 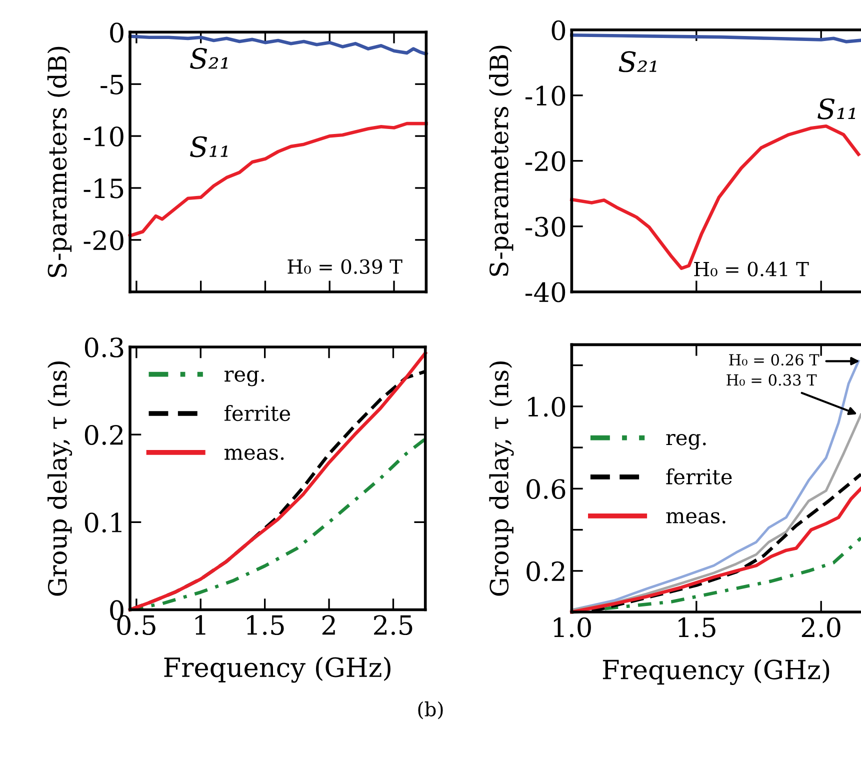 I want to click on y-tick-label: -15, so click(x=104, y=188).